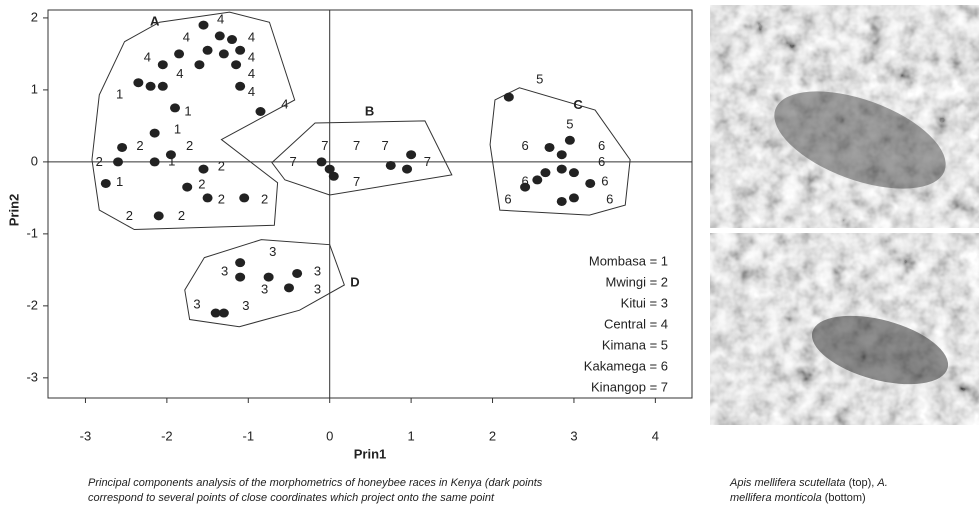 The image size is (979, 510). What do you see at coordinates (578, 104) in the screenshot?
I see `group-label: C` at bounding box center [578, 104].